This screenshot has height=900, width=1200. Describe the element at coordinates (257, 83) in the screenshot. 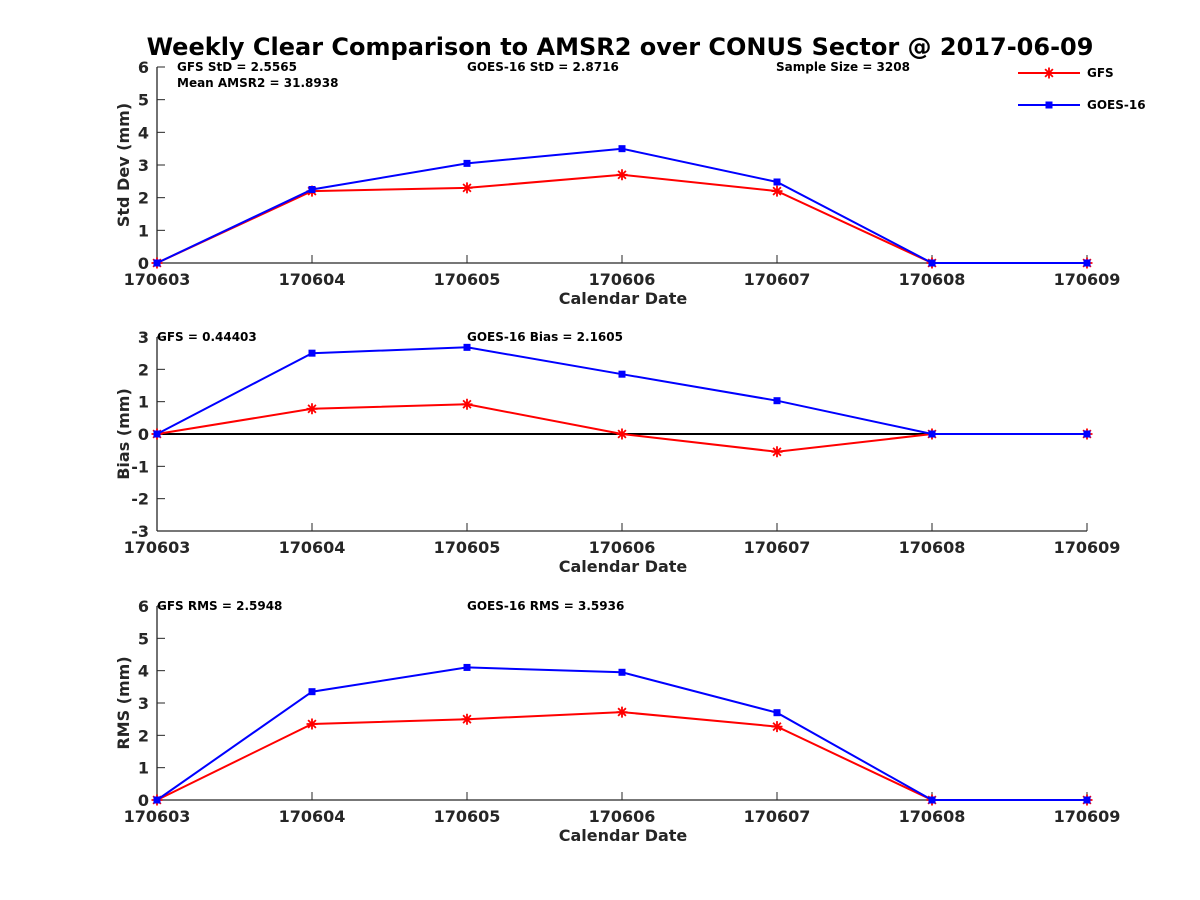

I see `stat-annotation: Mean AMSR2 = 31.8938` at that location.